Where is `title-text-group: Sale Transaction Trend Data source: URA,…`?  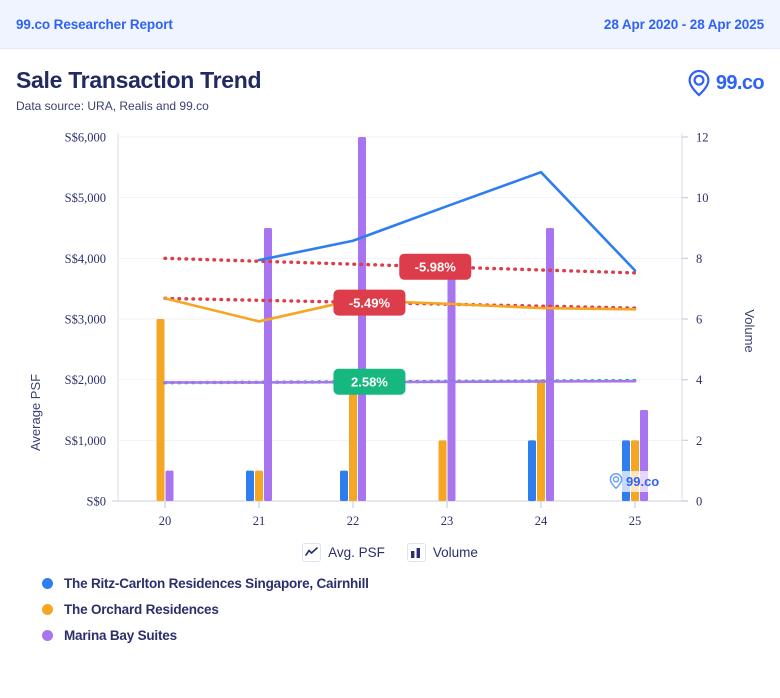
title-text-group: Sale Transaction Trend Data source: URA,… is located at coordinates (139, 90).